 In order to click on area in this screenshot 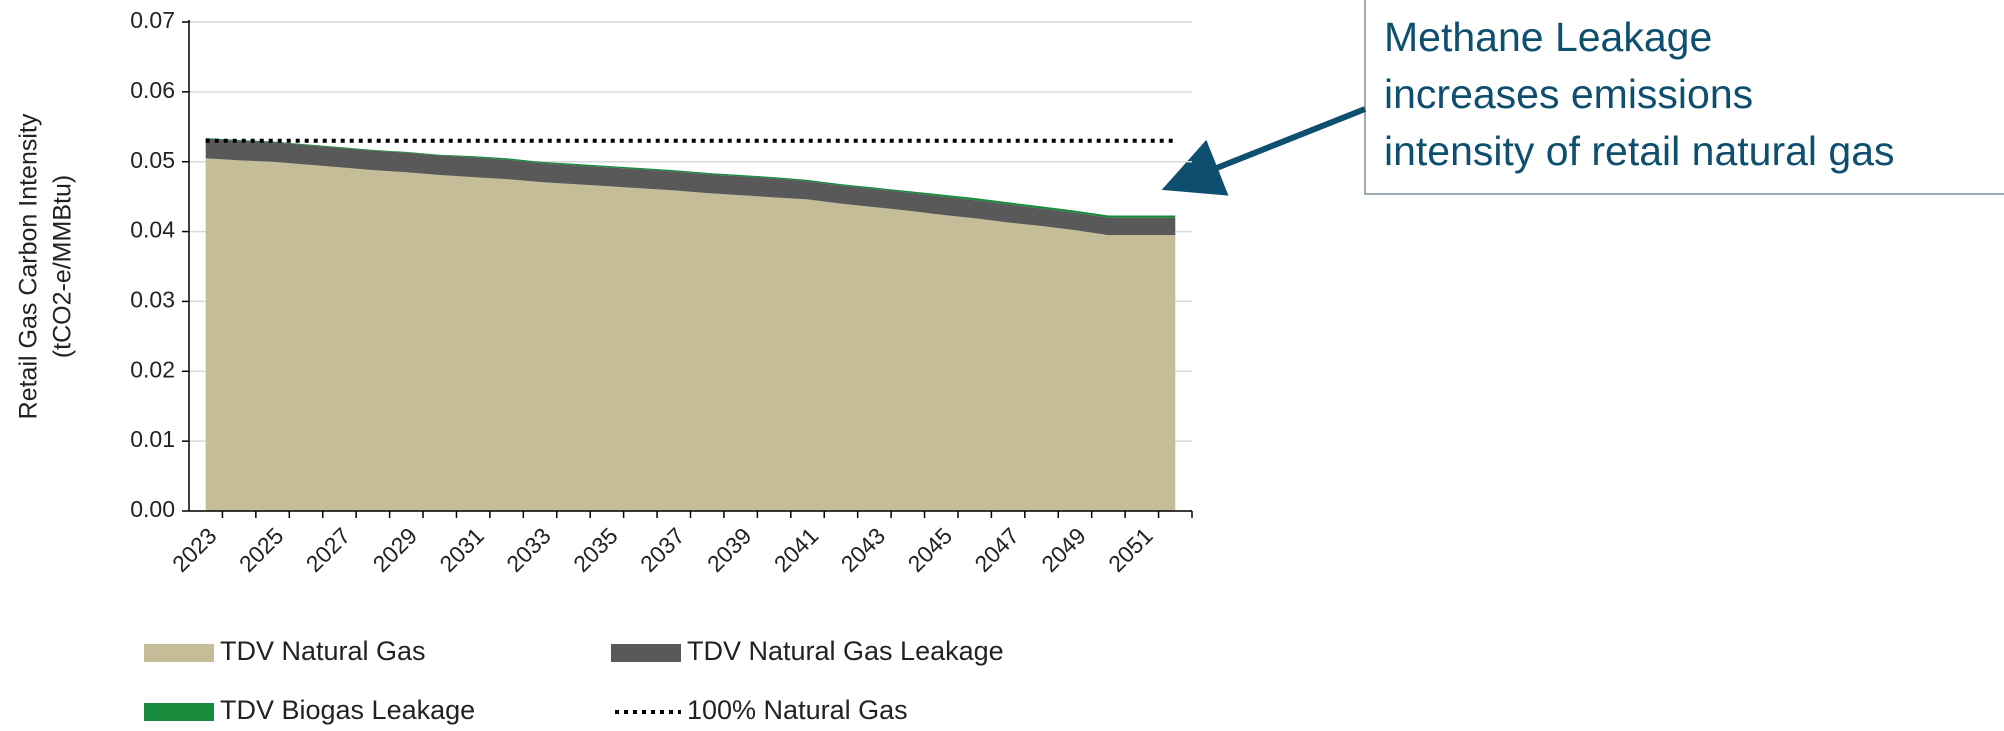, I will do `click(690, 187)`.